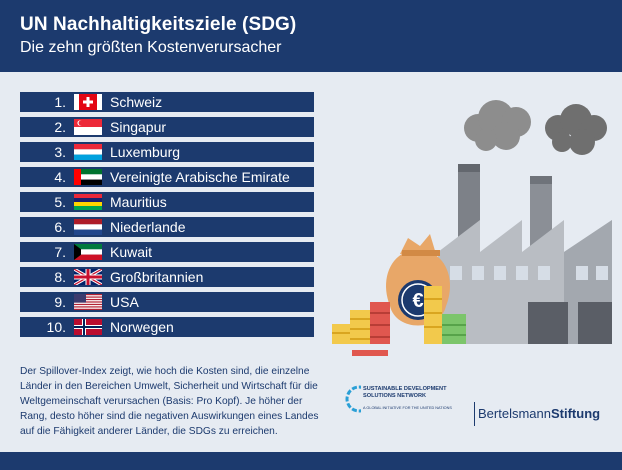 Image resolution: width=622 pixels, height=470 pixels. I want to click on list-item: 4. Vereinigte Arabische Emirate, so click(167, 177).